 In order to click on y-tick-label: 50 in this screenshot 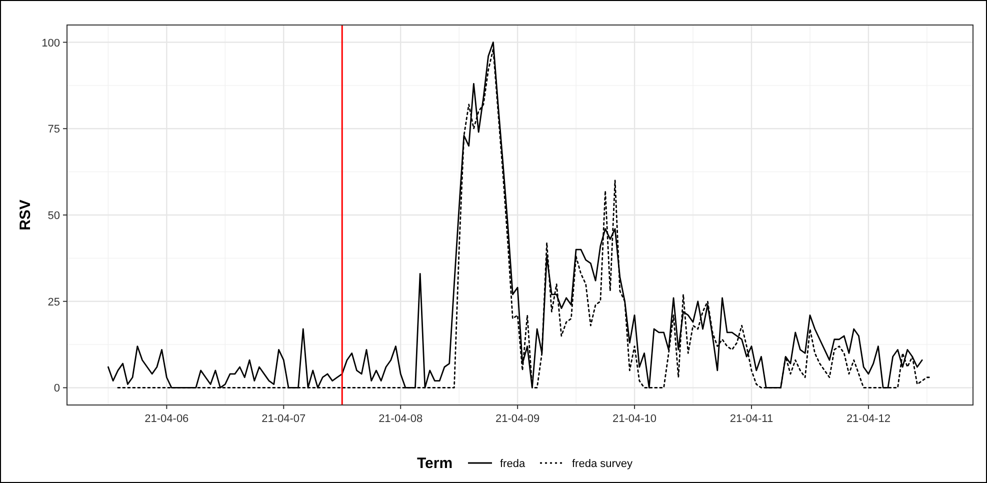, I will do `click(54, 216)`.